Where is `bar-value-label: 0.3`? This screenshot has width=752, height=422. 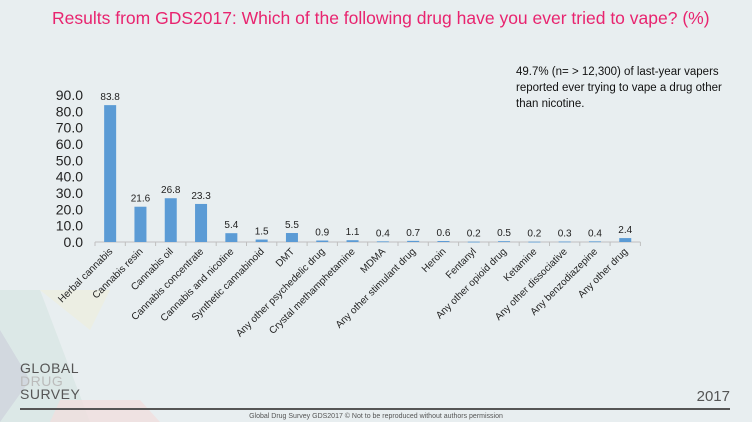 bar-value-label: 0.3 is located at coordinates (565, 234).